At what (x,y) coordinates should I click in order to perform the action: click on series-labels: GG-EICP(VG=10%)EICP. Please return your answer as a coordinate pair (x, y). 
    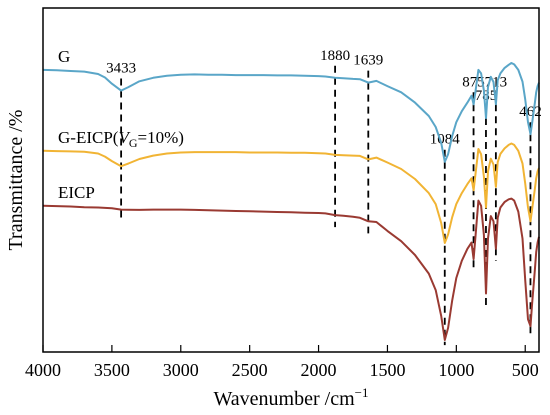
    Looking at the image, I should click on (121, 124).